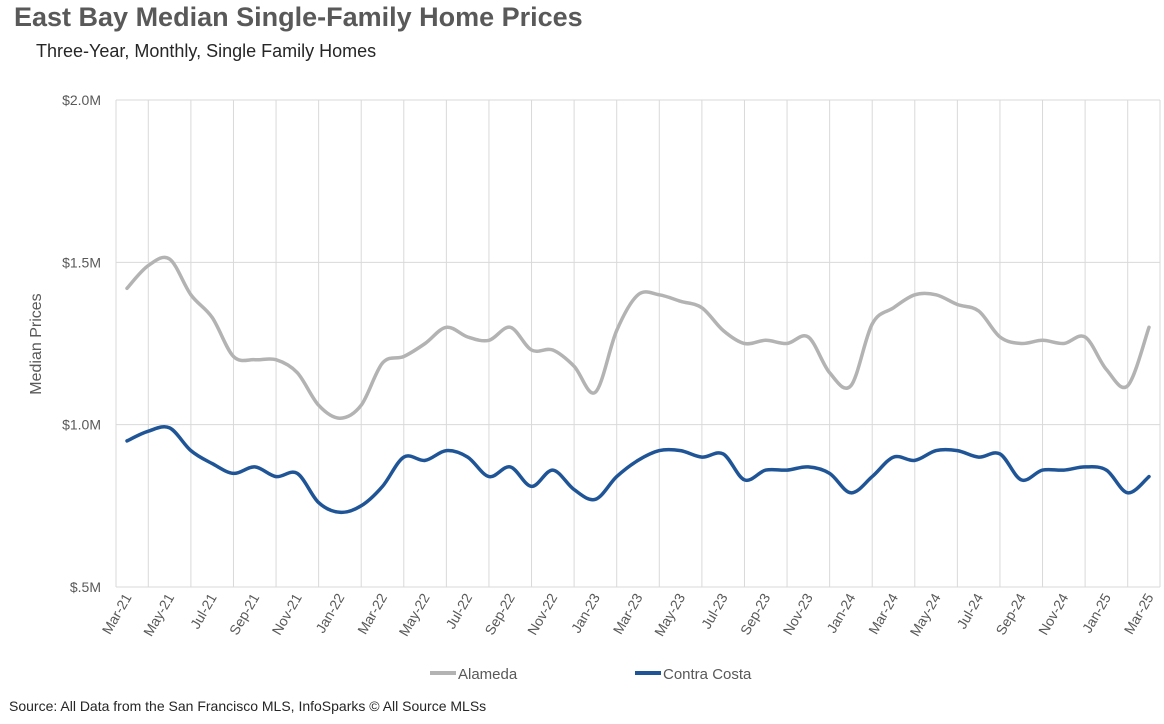 The height and width of the screenshot is (724, 1164). What do you see at coordinates (158, 614) in the screenshot?
I see `x-tick-label: May-21` at bounding box center [158, 614].